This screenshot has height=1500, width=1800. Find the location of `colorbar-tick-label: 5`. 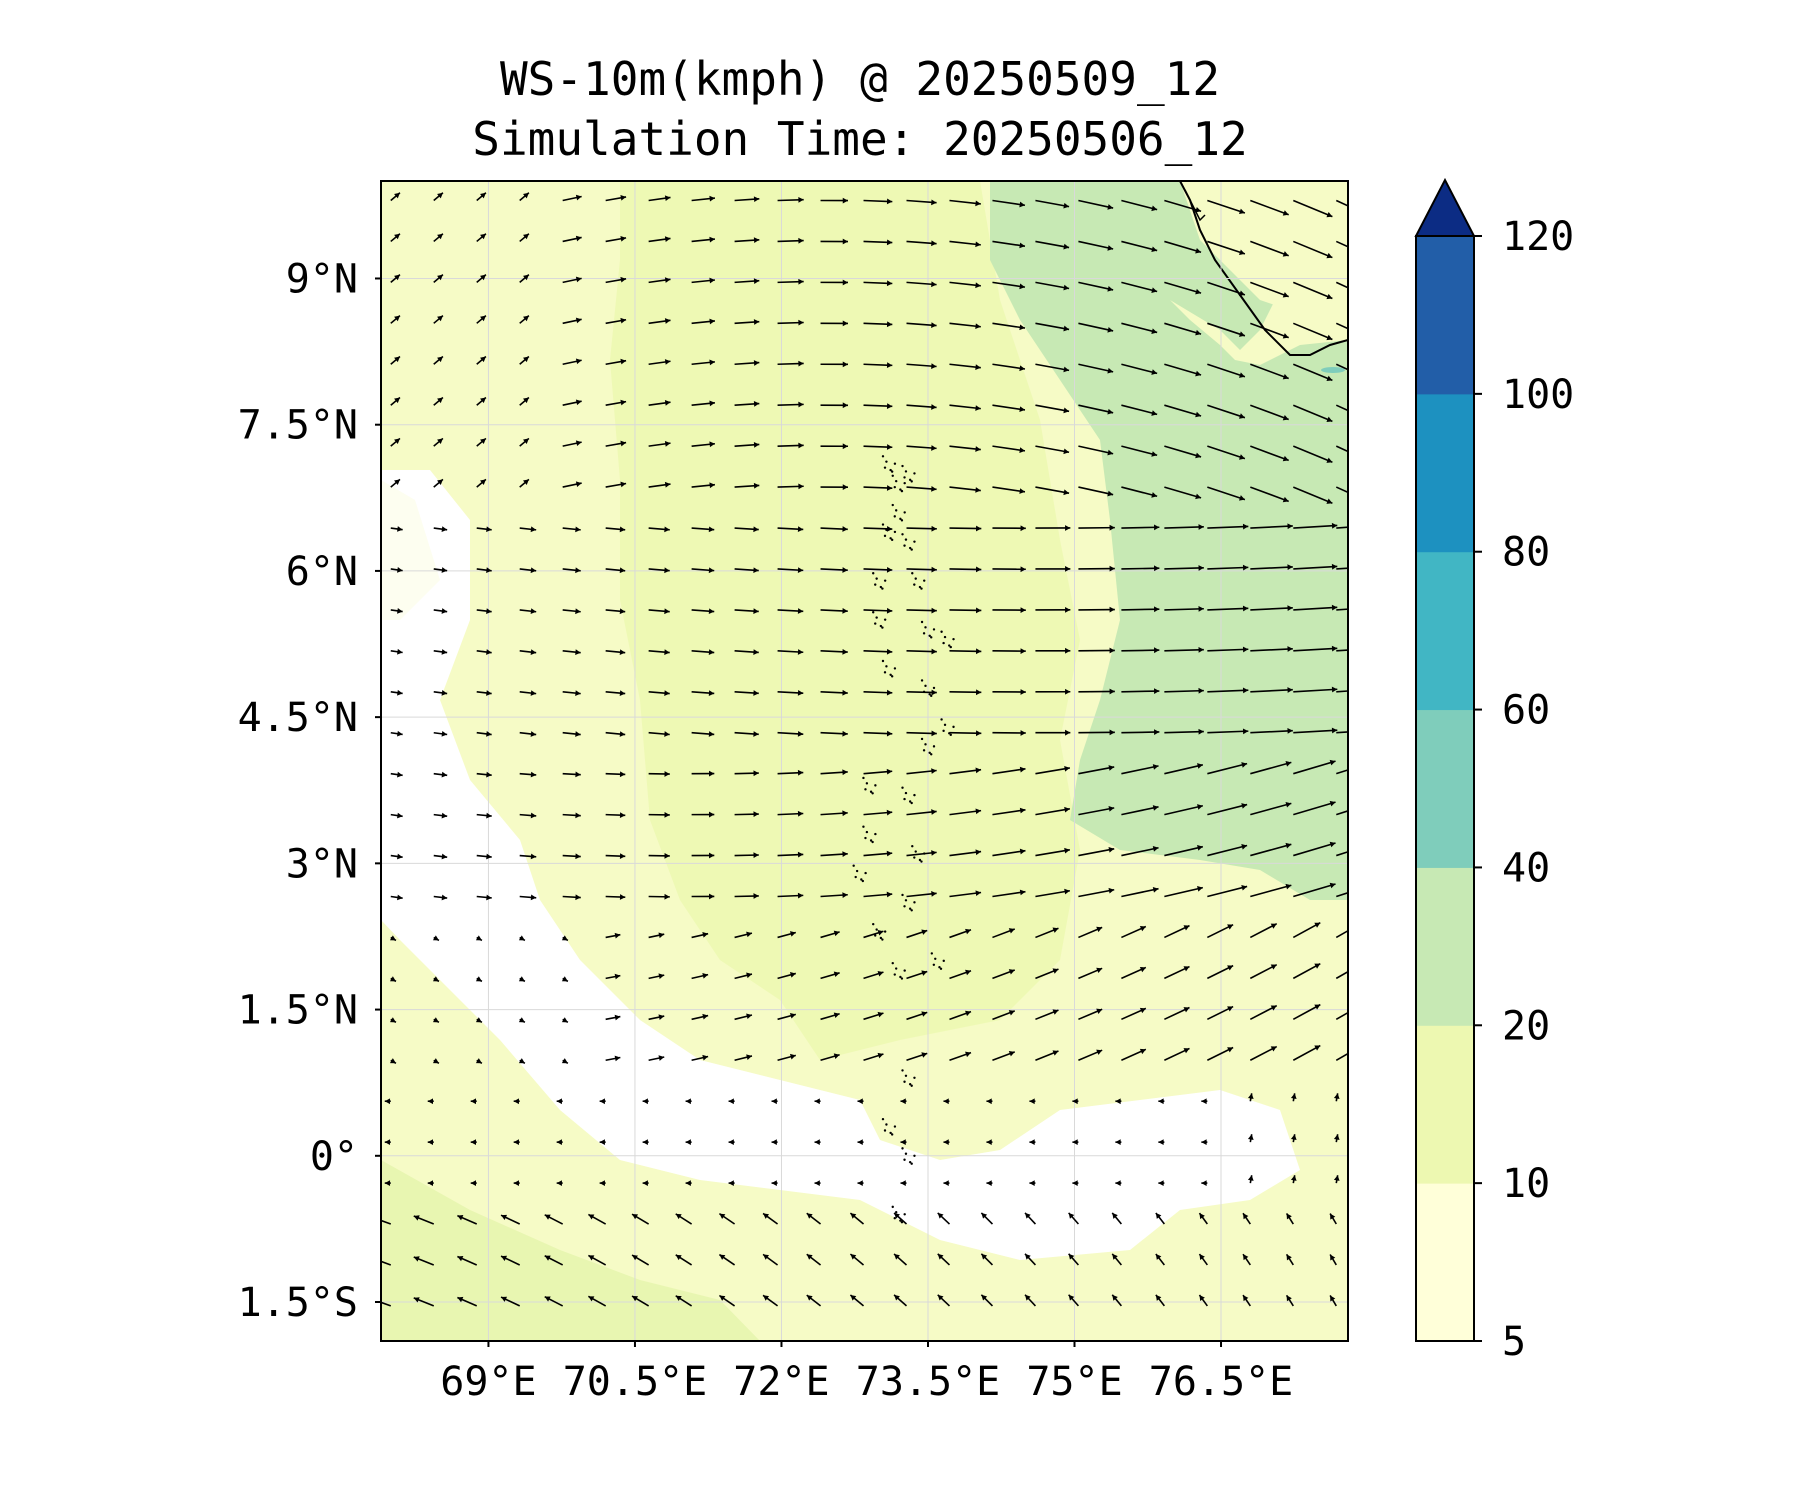

colorbar-tick-label: 5 is located at coordinates (1514, 1342).